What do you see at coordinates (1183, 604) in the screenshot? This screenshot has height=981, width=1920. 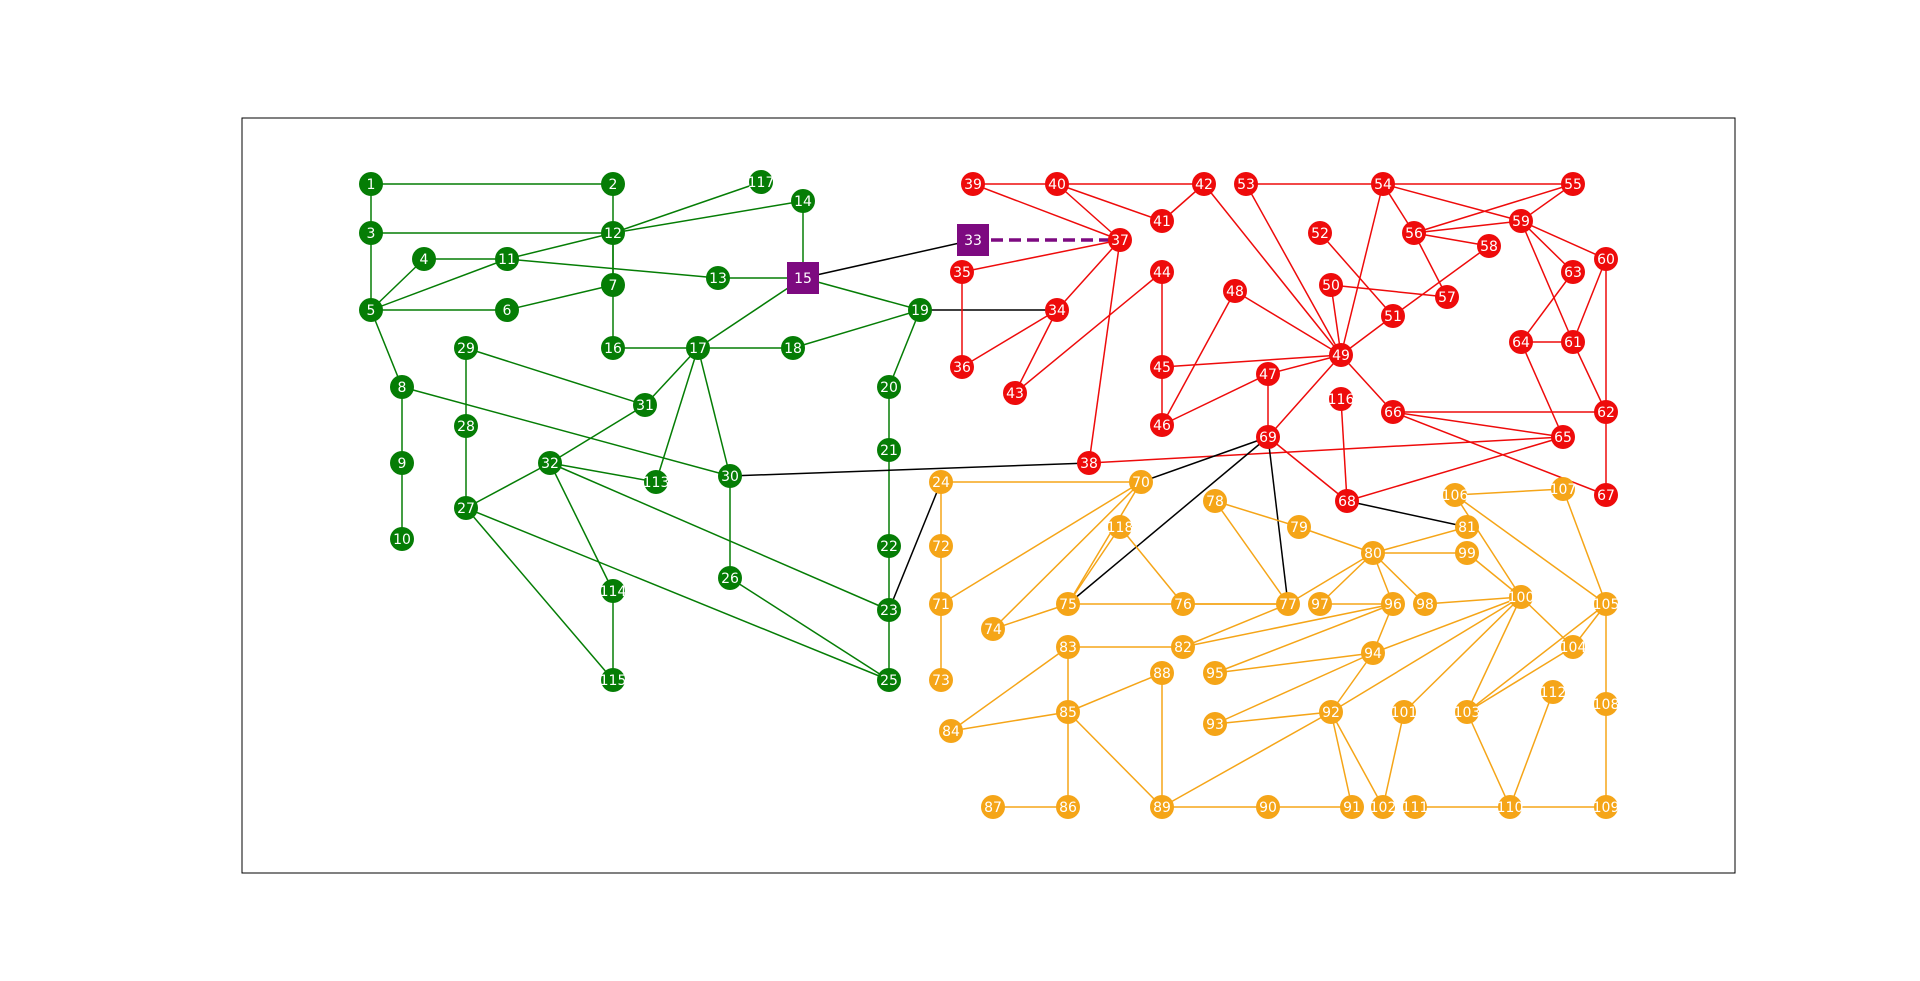 I see `node-76: 76` at bounding box center [1183, 604].